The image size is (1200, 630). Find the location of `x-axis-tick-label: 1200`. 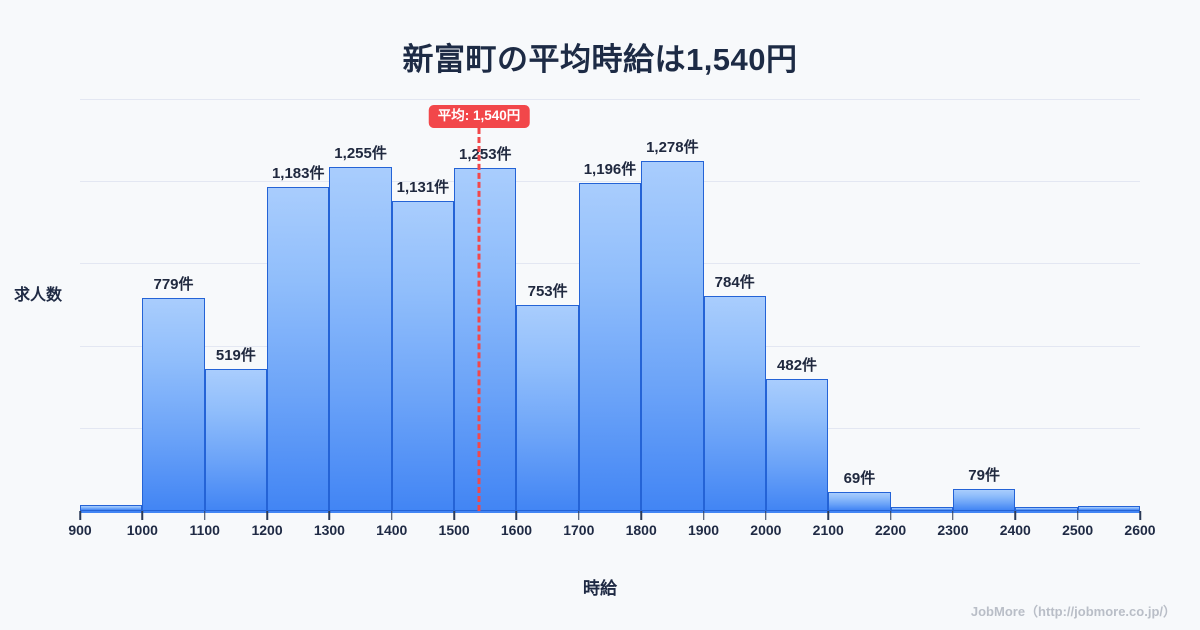

x-axis-tick-label: 1200 is located at coordinates (267, 530).